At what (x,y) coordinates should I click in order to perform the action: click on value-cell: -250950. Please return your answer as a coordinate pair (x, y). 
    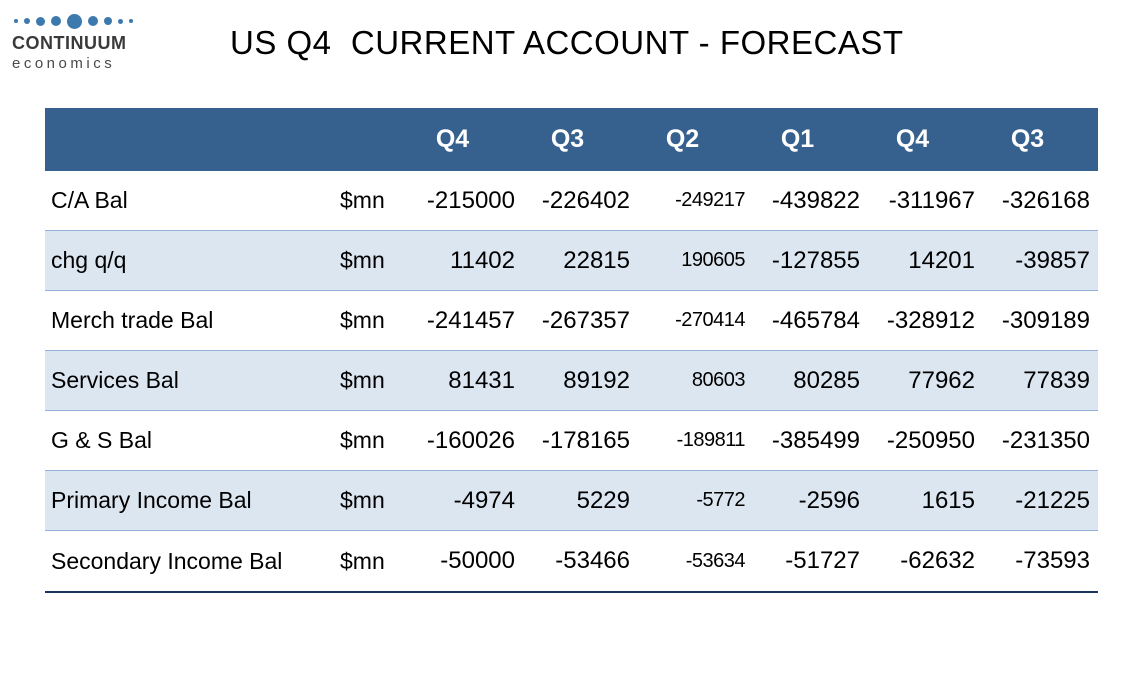
    Looking at the image, I should click on (930, 440).